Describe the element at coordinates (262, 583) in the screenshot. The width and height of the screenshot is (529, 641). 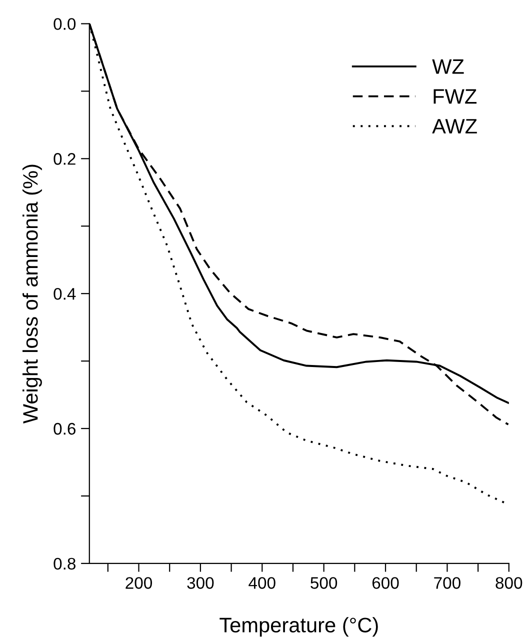
I see `x-tick-label: 400` at that location.